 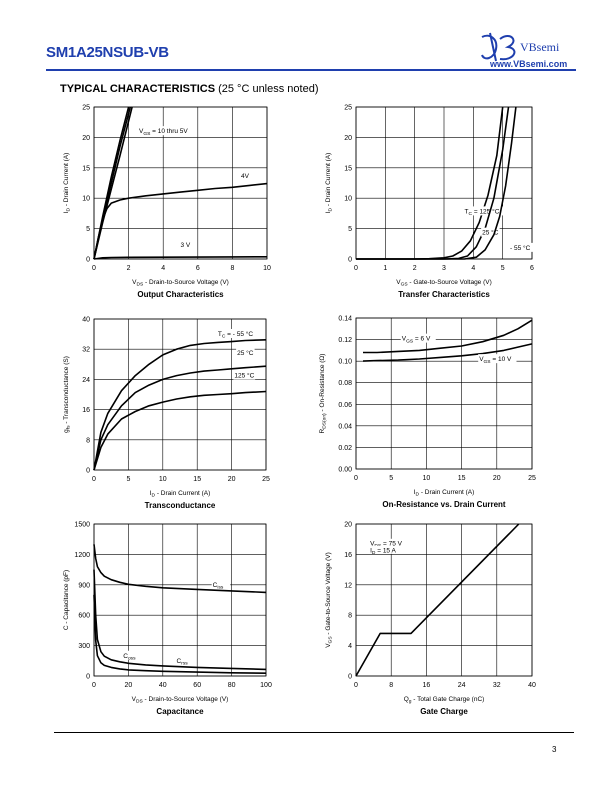 I want to click on capacitance-series-label: Coss​, so click(x=129, y=657).